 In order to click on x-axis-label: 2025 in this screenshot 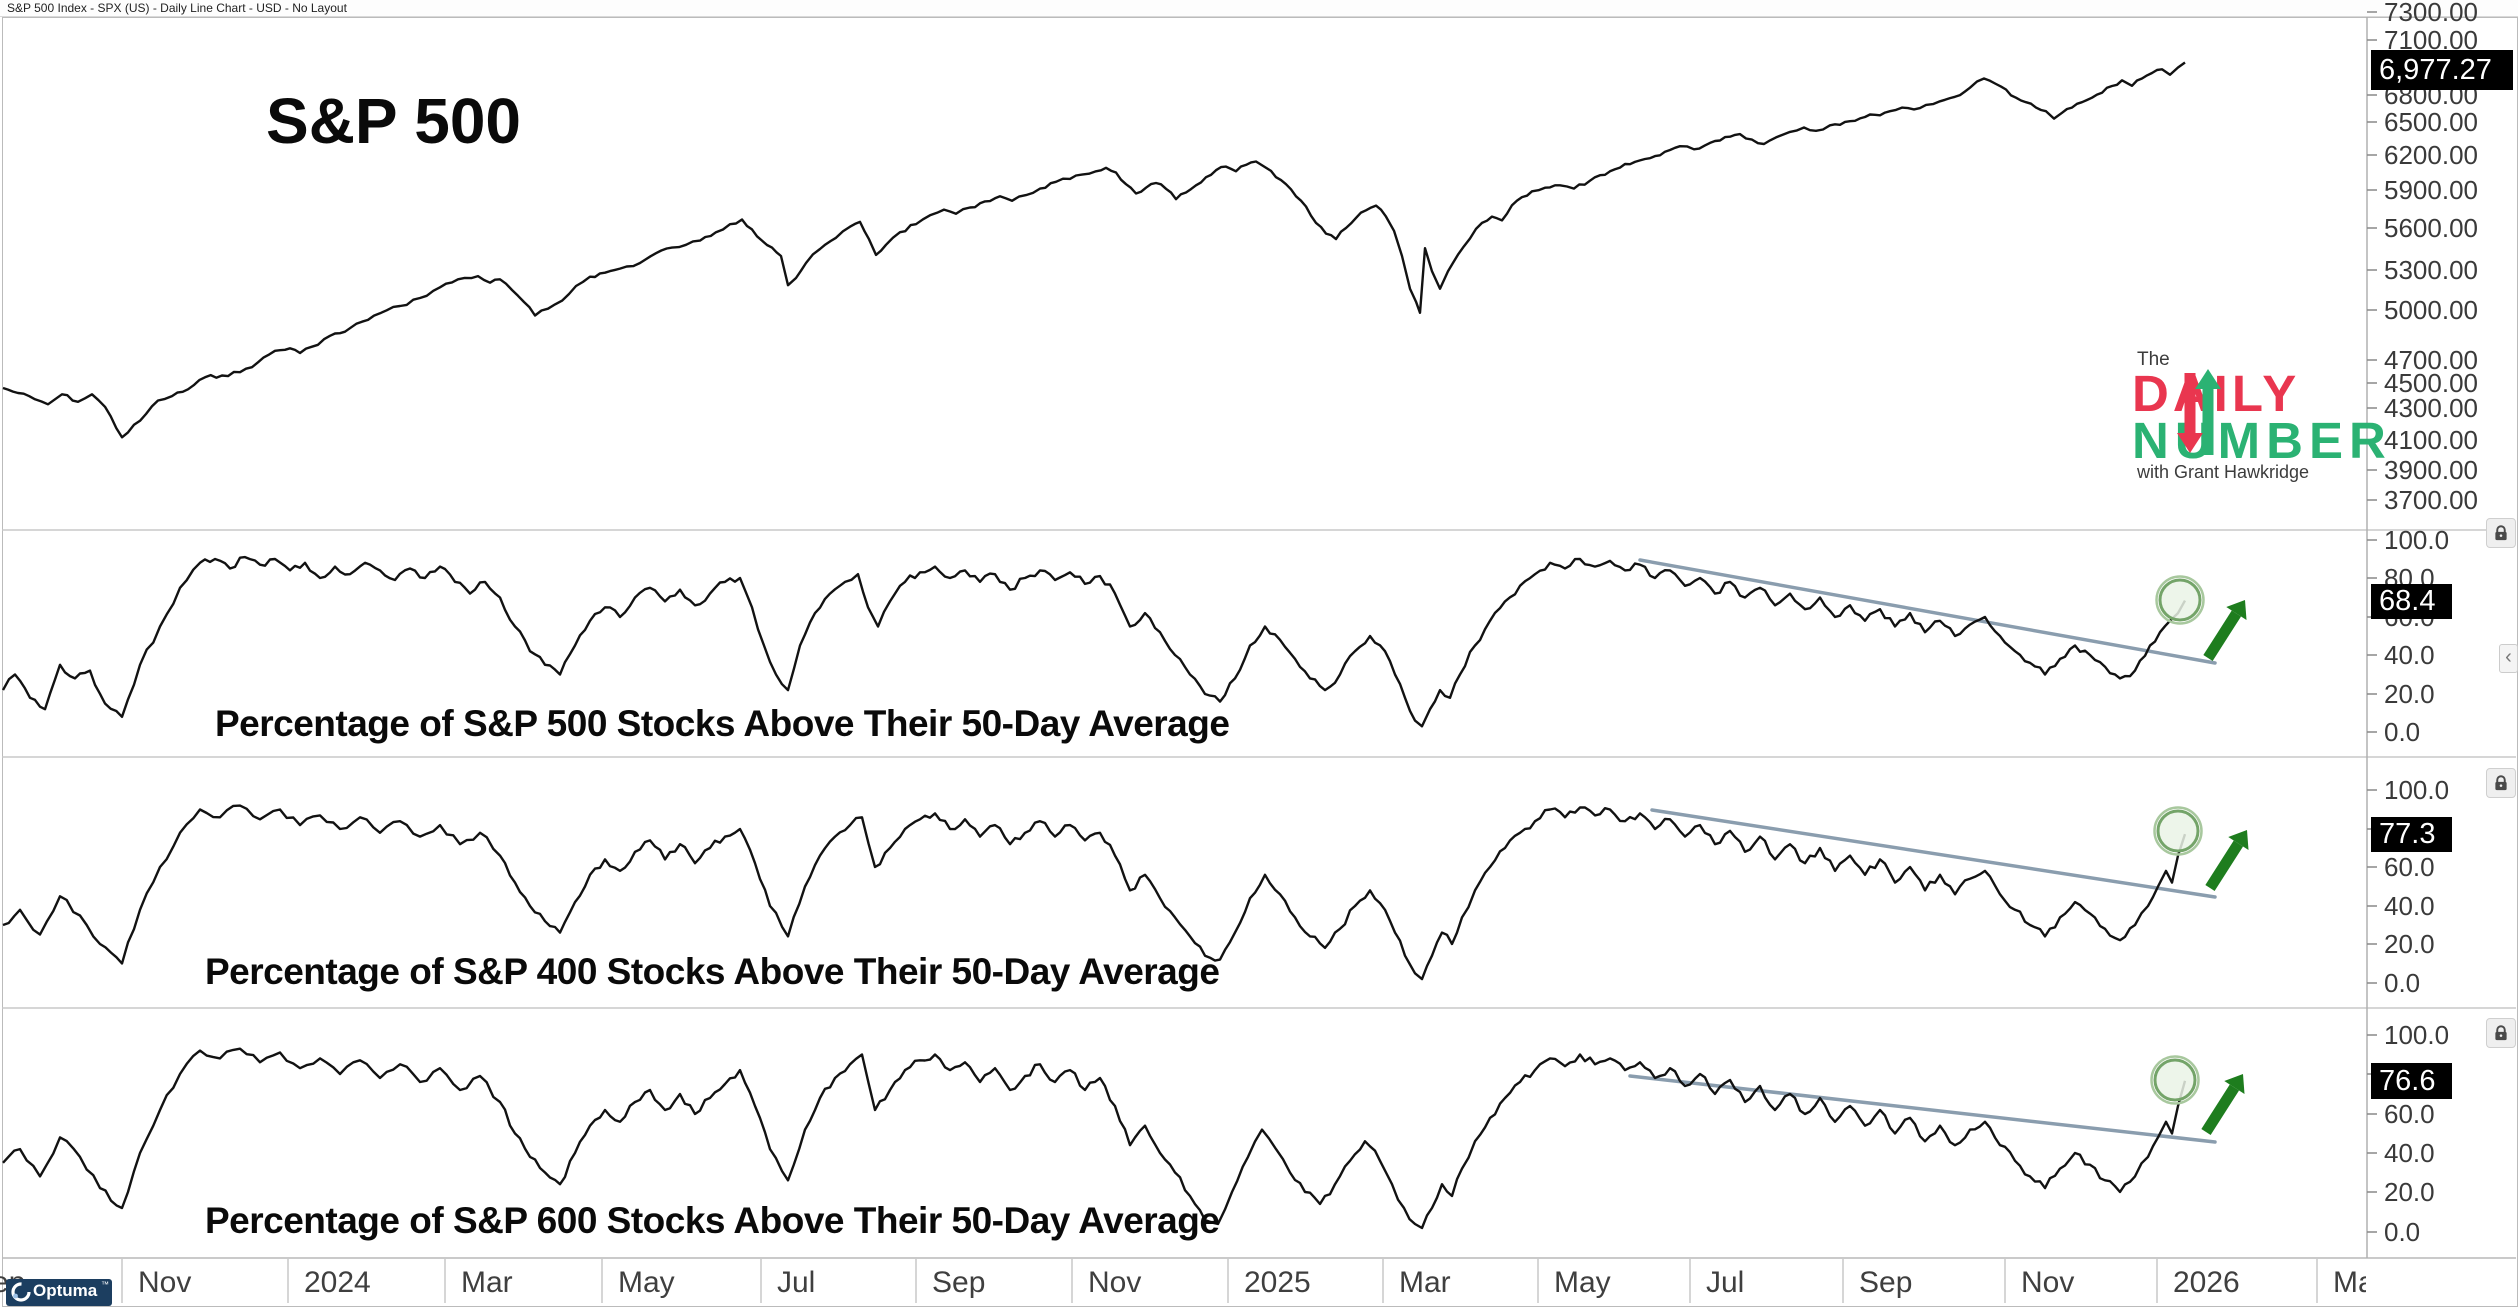, I will do `click(1277, 1282)`.